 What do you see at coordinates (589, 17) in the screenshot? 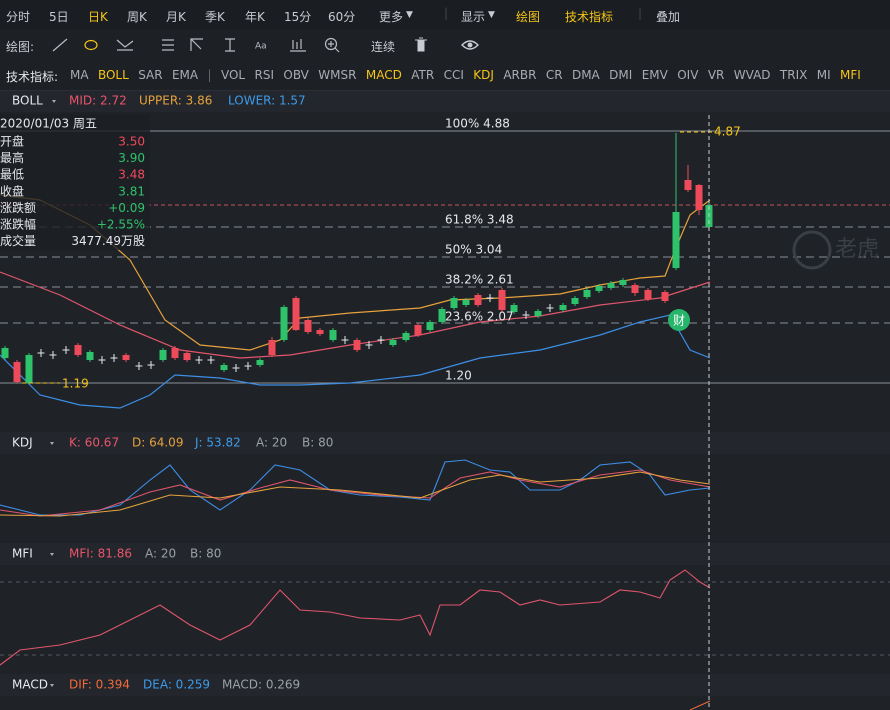
I see `indicator-toggle: 技术指标` at bounding box center [589, 17].